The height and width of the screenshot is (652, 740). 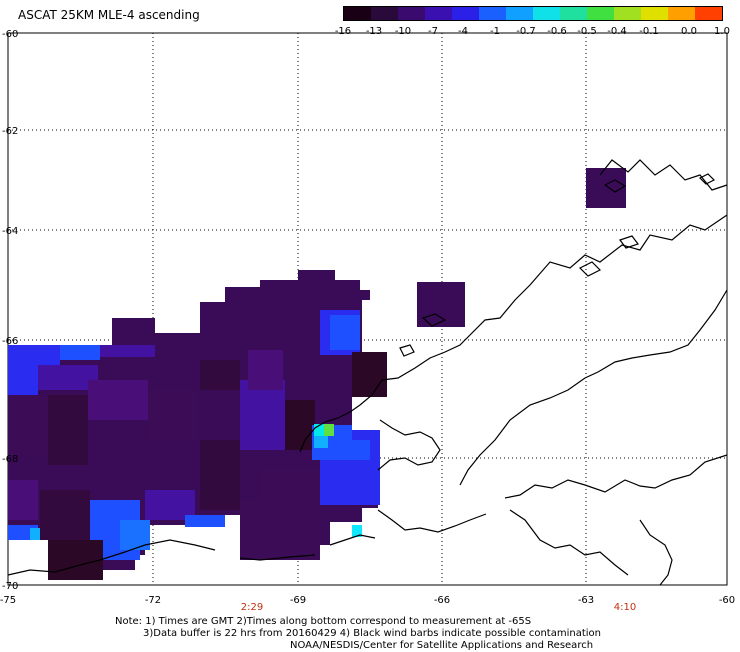 I want to click on colorbar, so click(x=533, y=13).